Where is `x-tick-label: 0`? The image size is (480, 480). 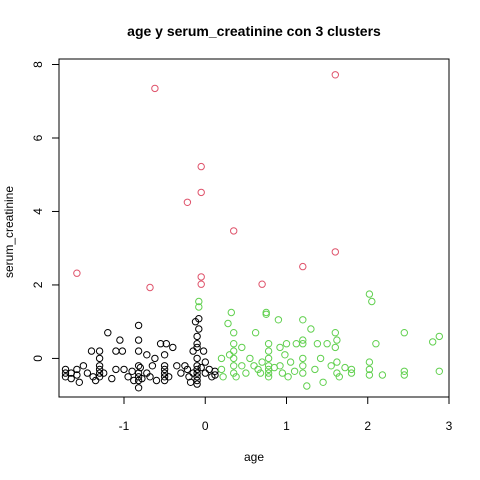 x-tick-label: 0 is located at coordinates (205, 426).